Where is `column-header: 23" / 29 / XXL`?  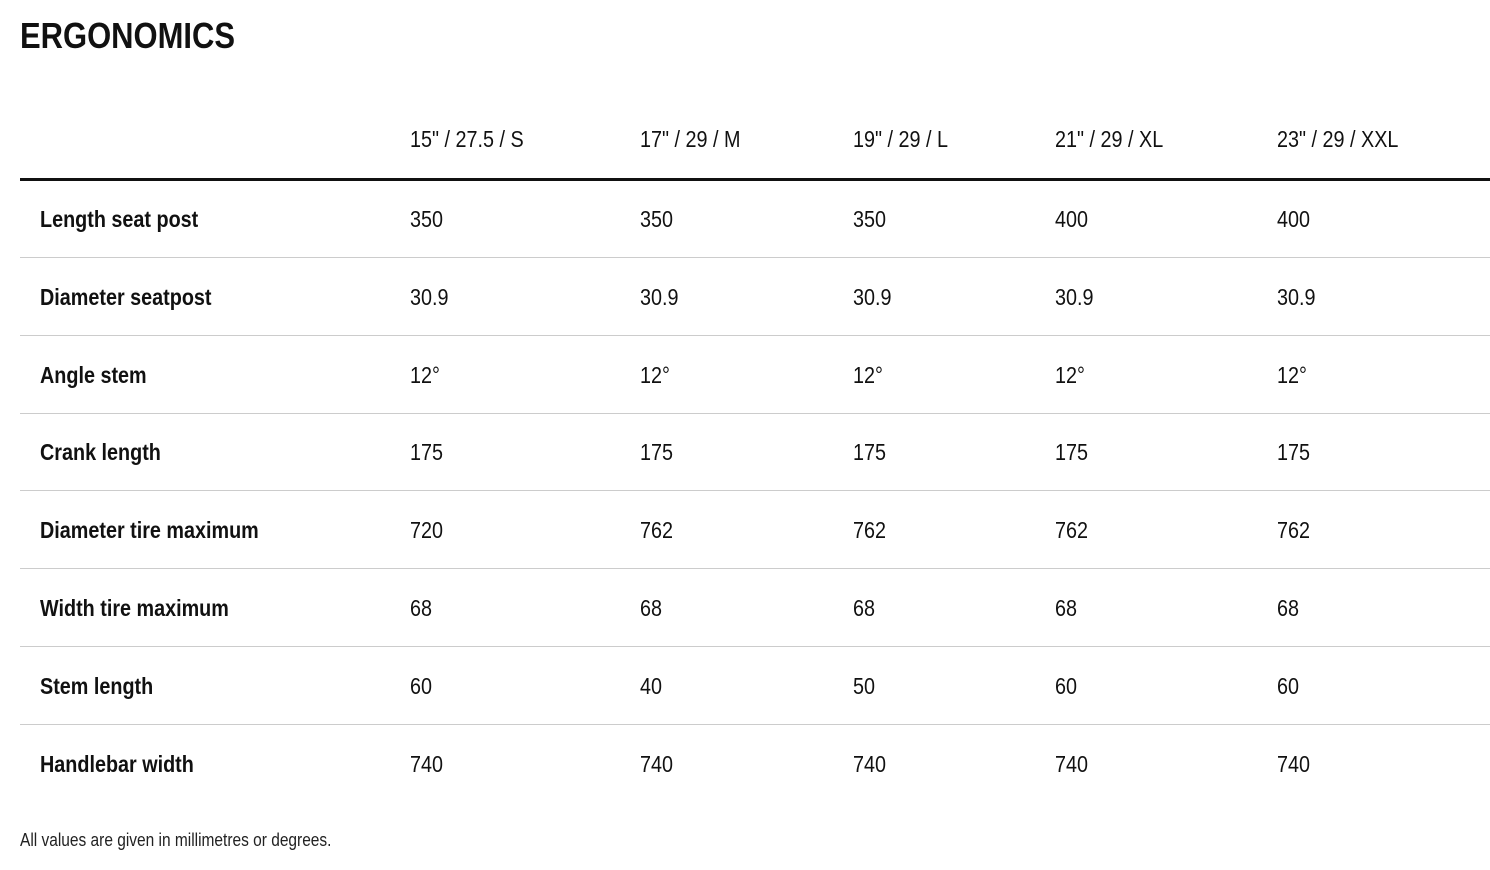
column-header: 23" / 29 / XXL is located at coordinates (1338, 139).